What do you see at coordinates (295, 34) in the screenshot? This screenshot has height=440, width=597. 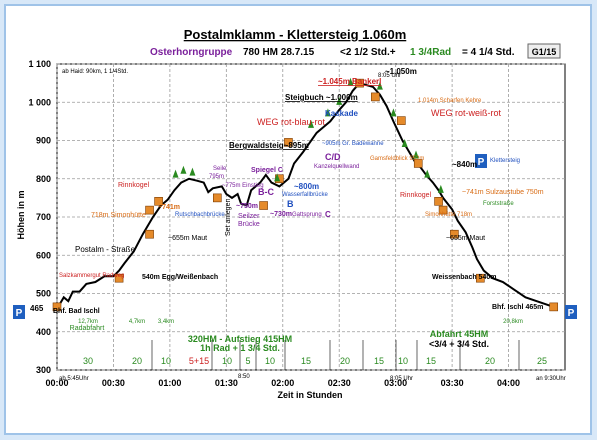 I see `chart-title: Postalmklamm - Klettersteig 1.060m` at bounding box center [295, 34].